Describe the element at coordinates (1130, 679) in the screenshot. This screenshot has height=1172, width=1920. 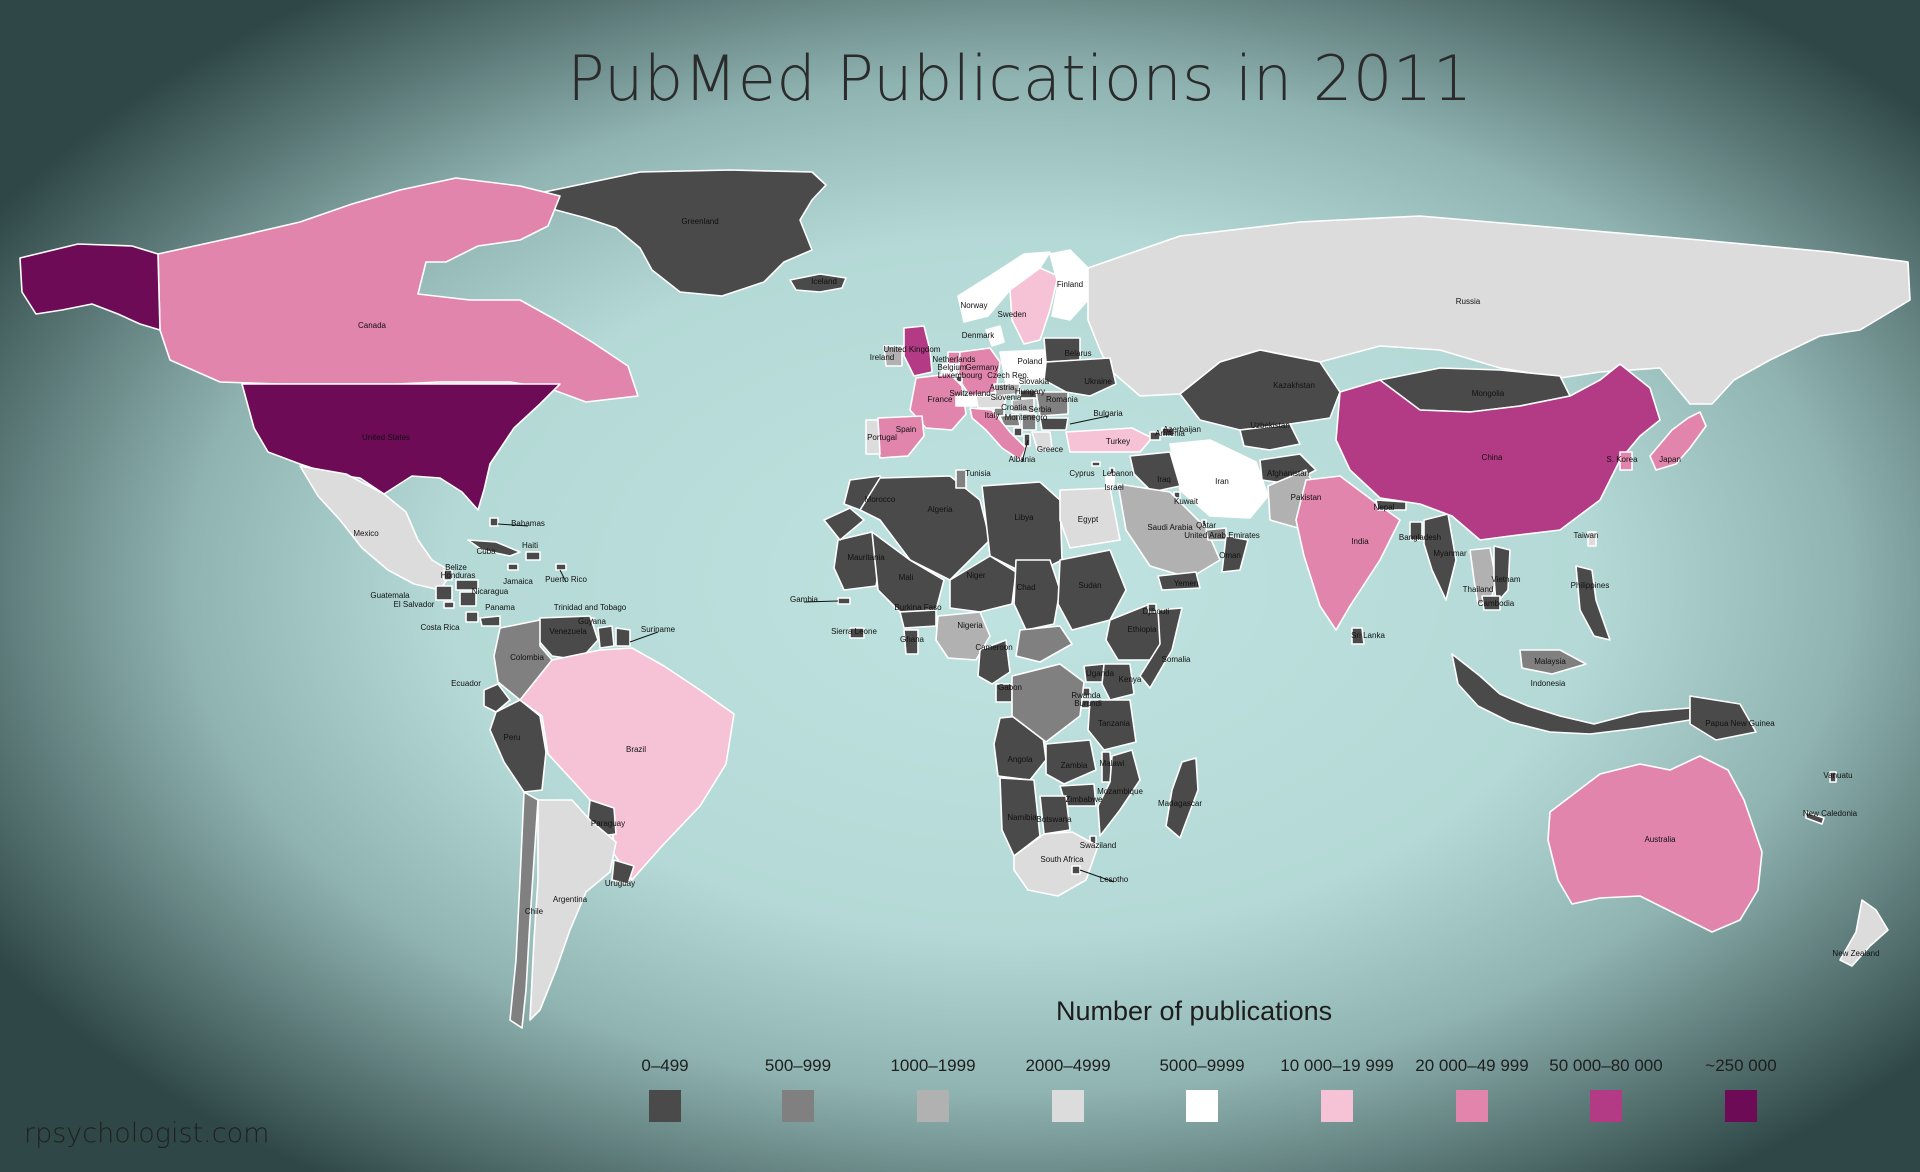
I see `country-label-kenya: Kenya` at that location.